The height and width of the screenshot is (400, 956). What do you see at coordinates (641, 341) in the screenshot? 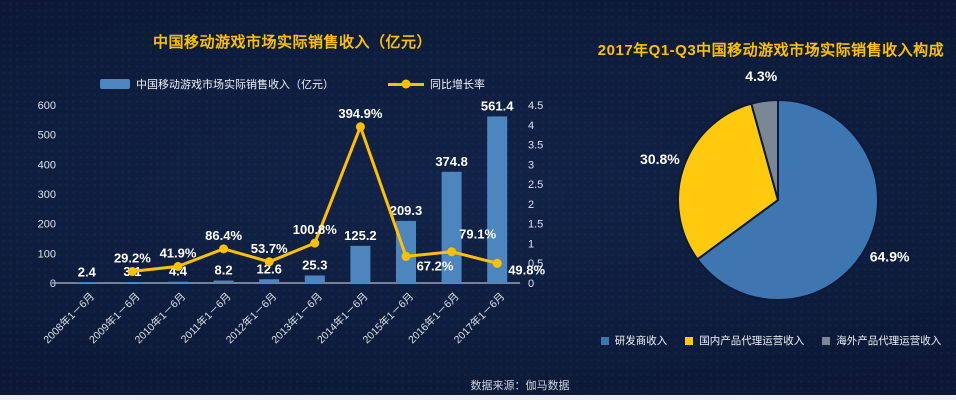
I see `legend-label: 研发商收入` at bounding box center [641, 341].